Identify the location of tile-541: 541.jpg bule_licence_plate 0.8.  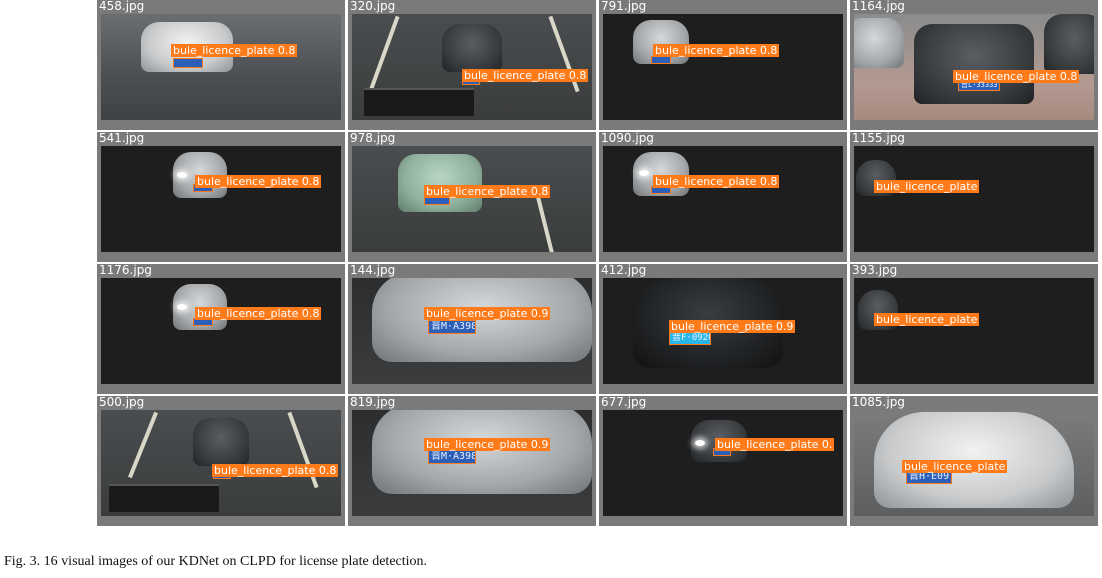
(221, 197).